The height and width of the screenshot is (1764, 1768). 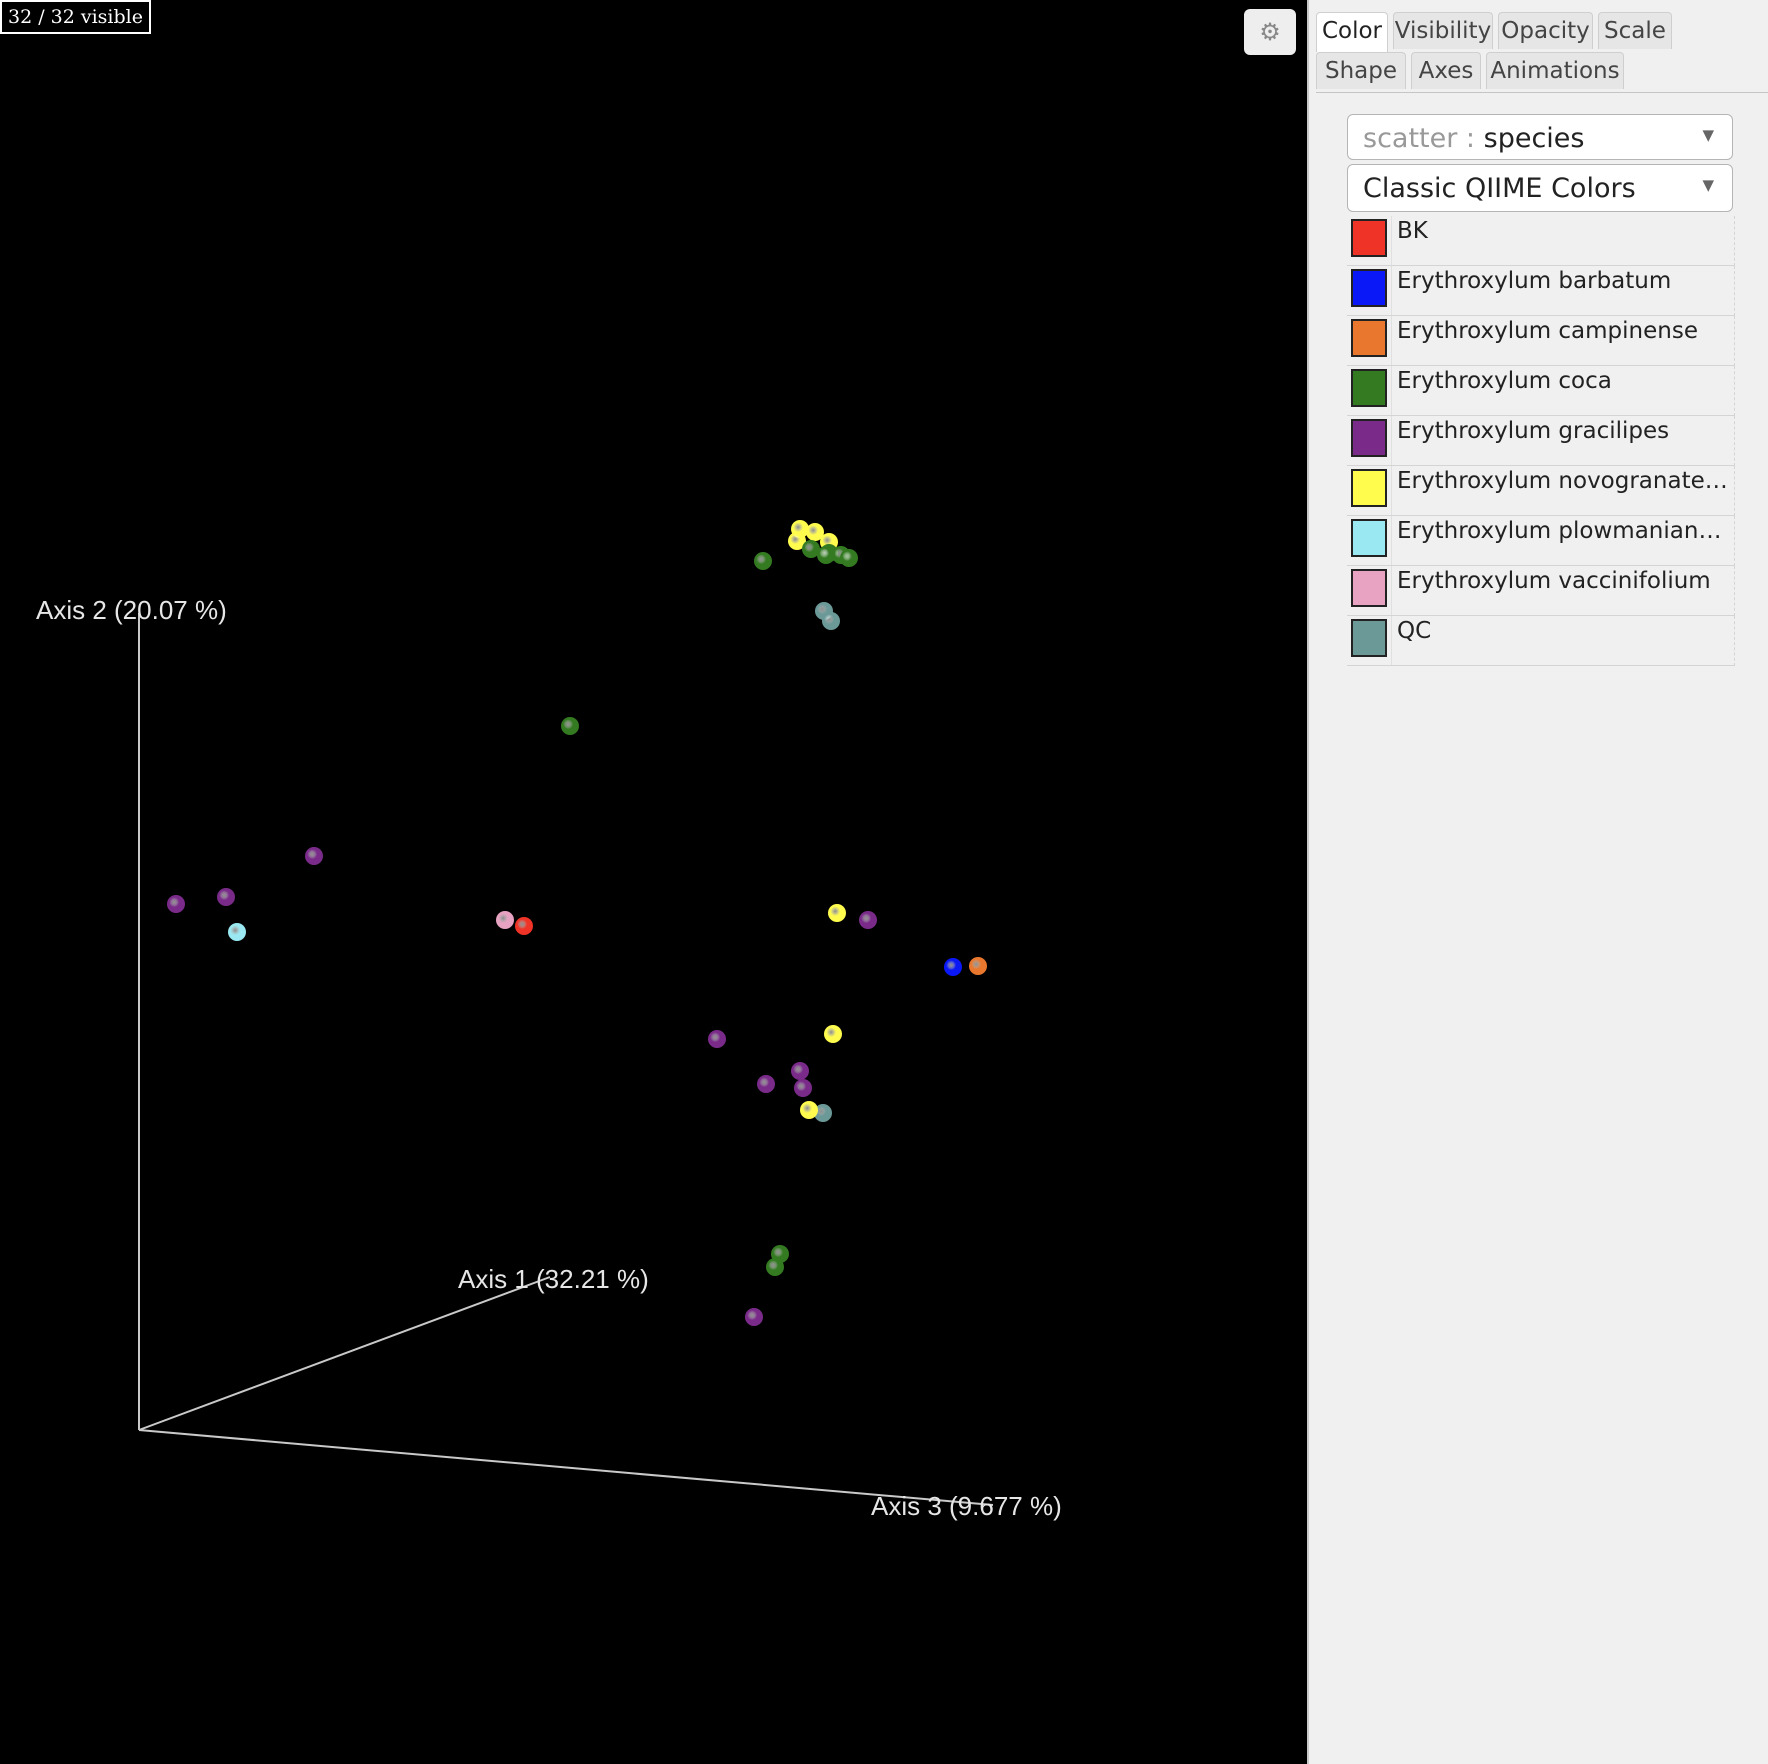 What do you see at coordinates (1504, 381) in the screenshot?
I see `legend-label: Erythroxylum coca` at bounding box center [1504, 381].